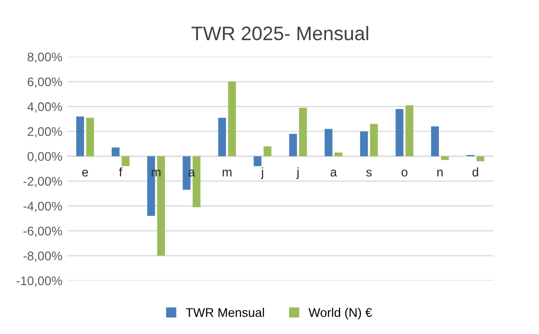  Describe the element at coordinates (45, 157) in the screenshot. I see `y-tick-label: 0,00%` at that location.